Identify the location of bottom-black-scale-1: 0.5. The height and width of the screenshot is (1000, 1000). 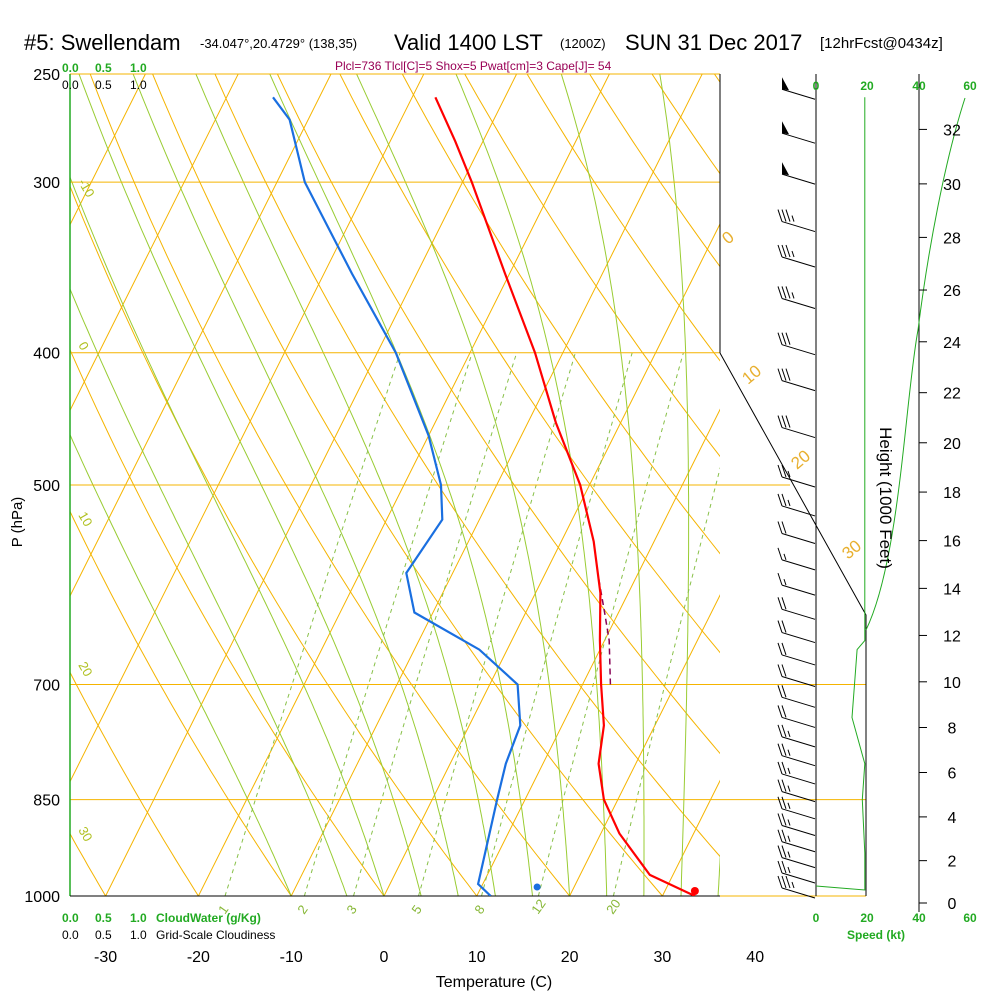
(103, 935).